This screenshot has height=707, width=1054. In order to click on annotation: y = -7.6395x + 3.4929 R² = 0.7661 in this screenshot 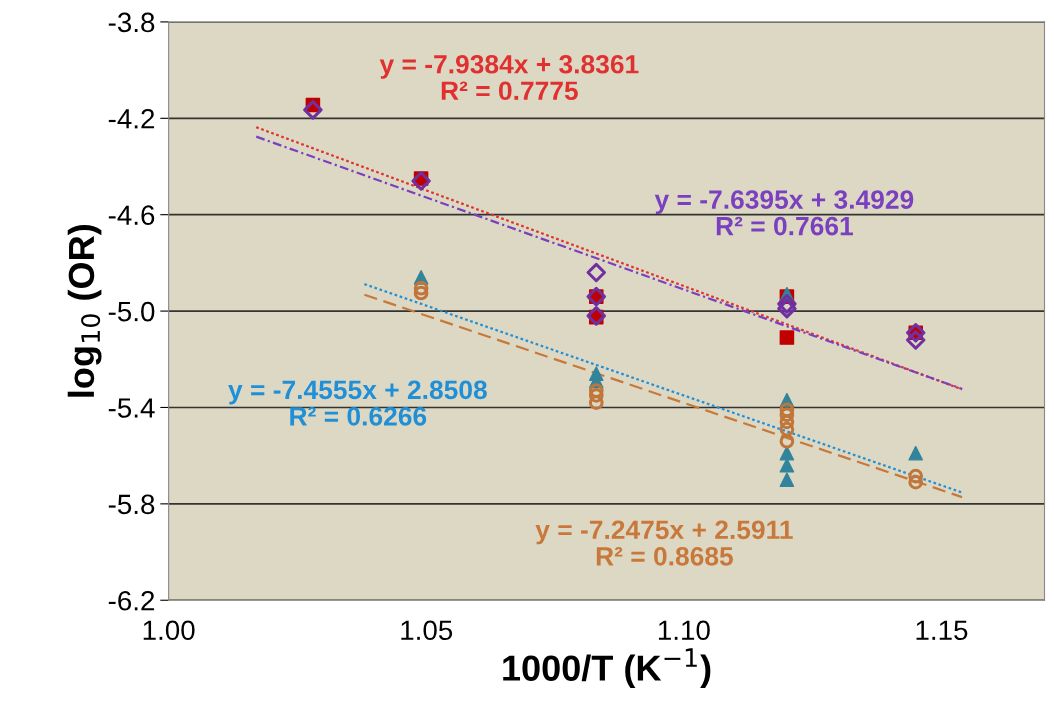, I will do `click(784, 213)`.